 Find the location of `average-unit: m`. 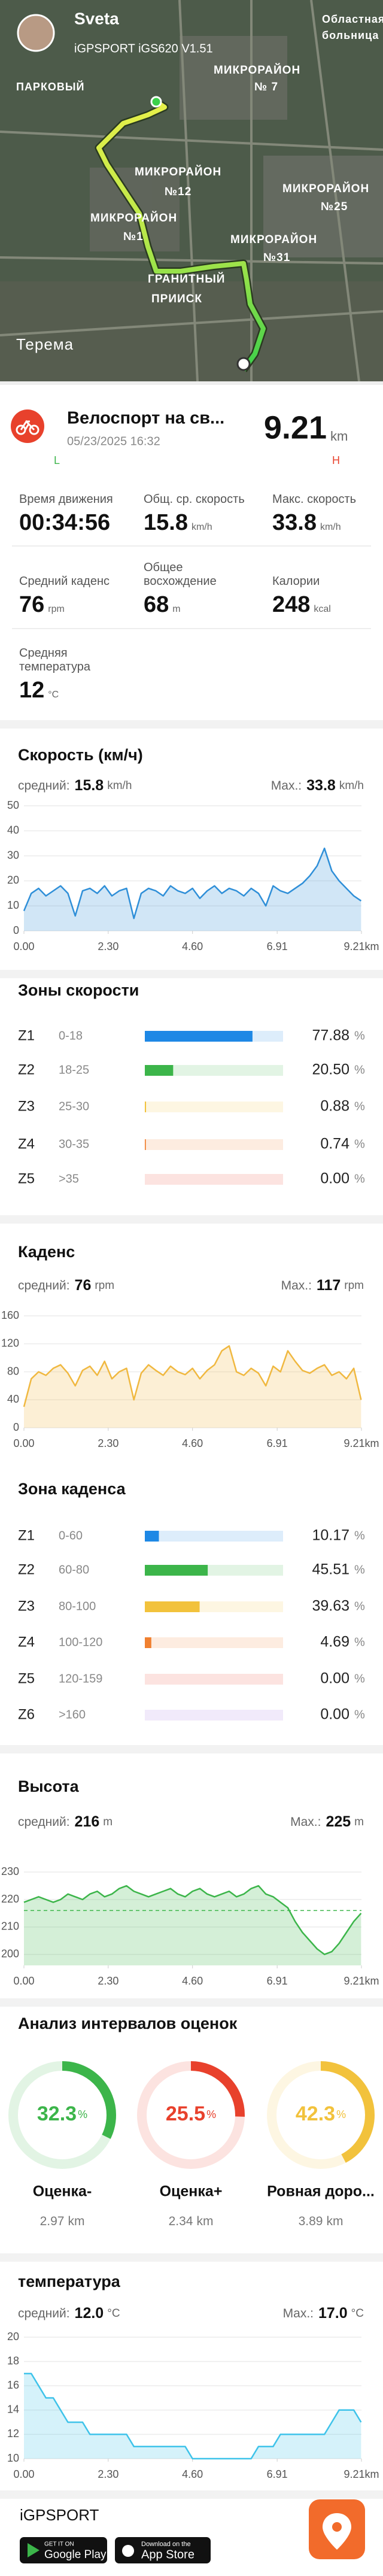

average-unit: m is located at coordinates (108, 1822).